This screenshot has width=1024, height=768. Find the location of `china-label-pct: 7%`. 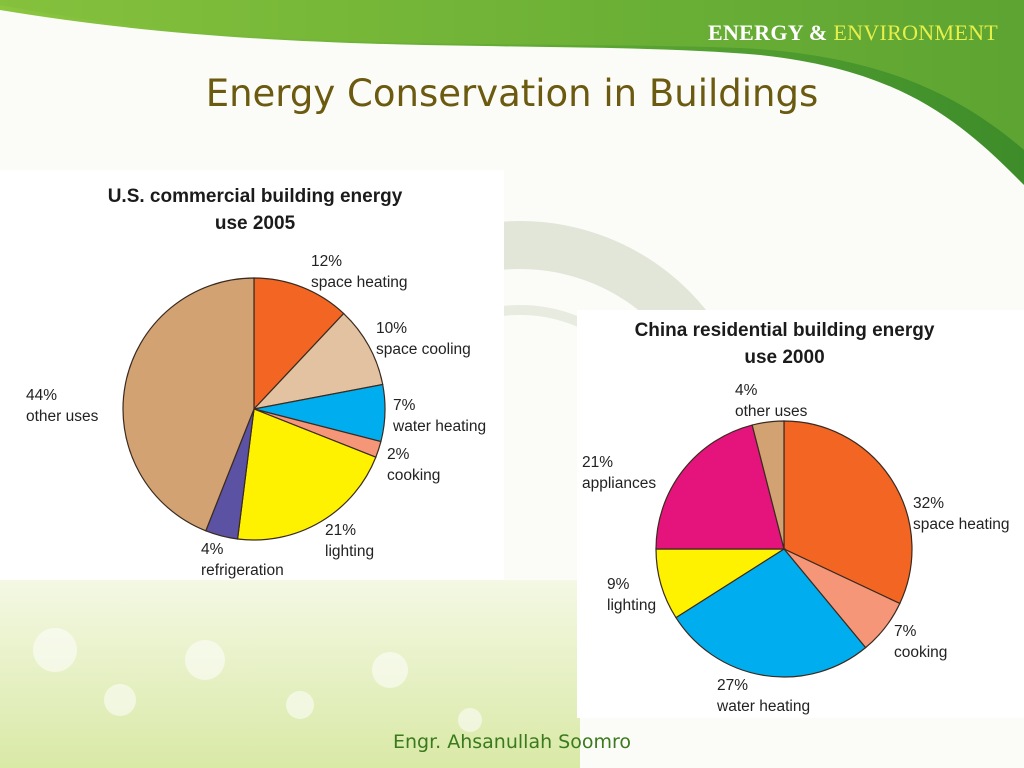

china-label-pct: 7% is located at coordinates (905, 631).